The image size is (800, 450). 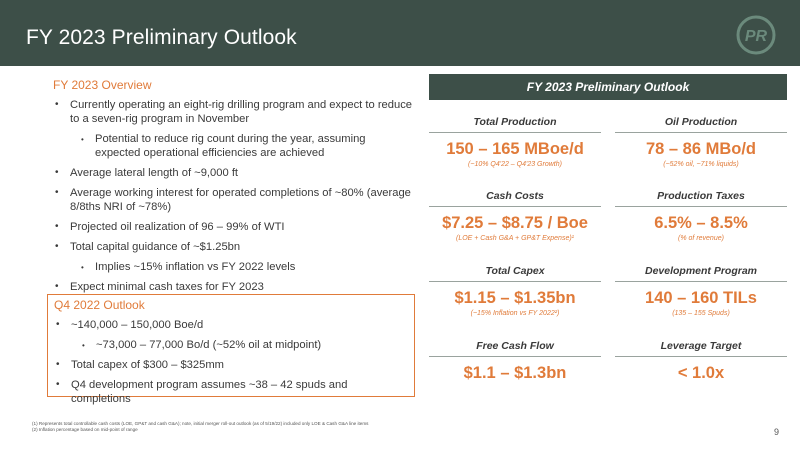 What do you see at coordinates (701, 313) in the screenshot?
I see `outlook-cell-note: (135 – 155 Spuds)` at bounding box center [701, 313].